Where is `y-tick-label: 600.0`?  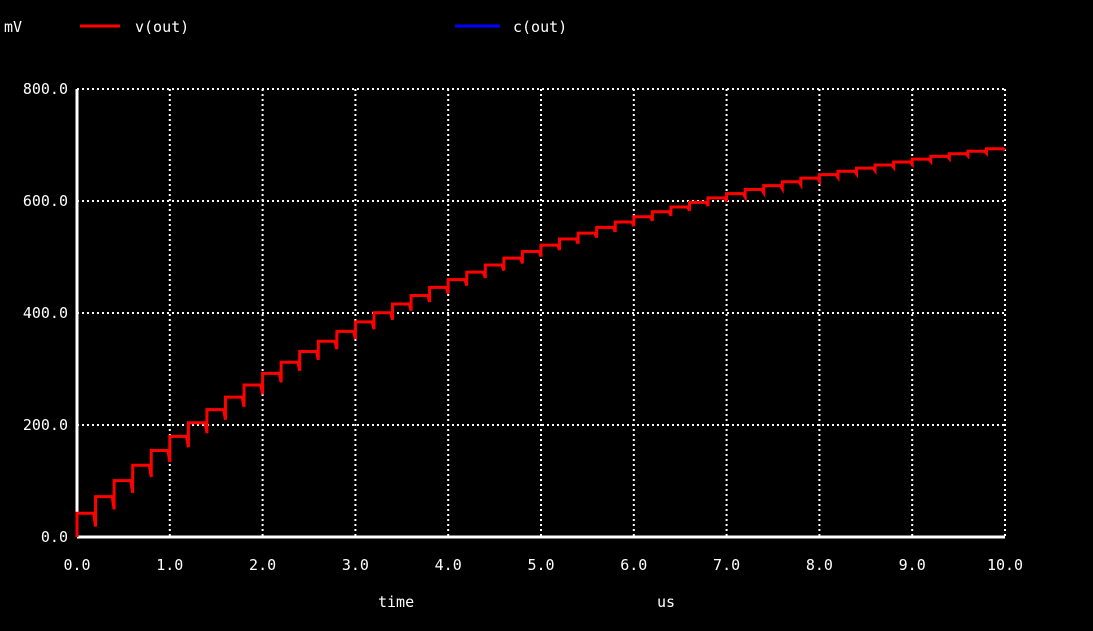
y-tick-label: 600.0 is located at coordinates (45, 201).